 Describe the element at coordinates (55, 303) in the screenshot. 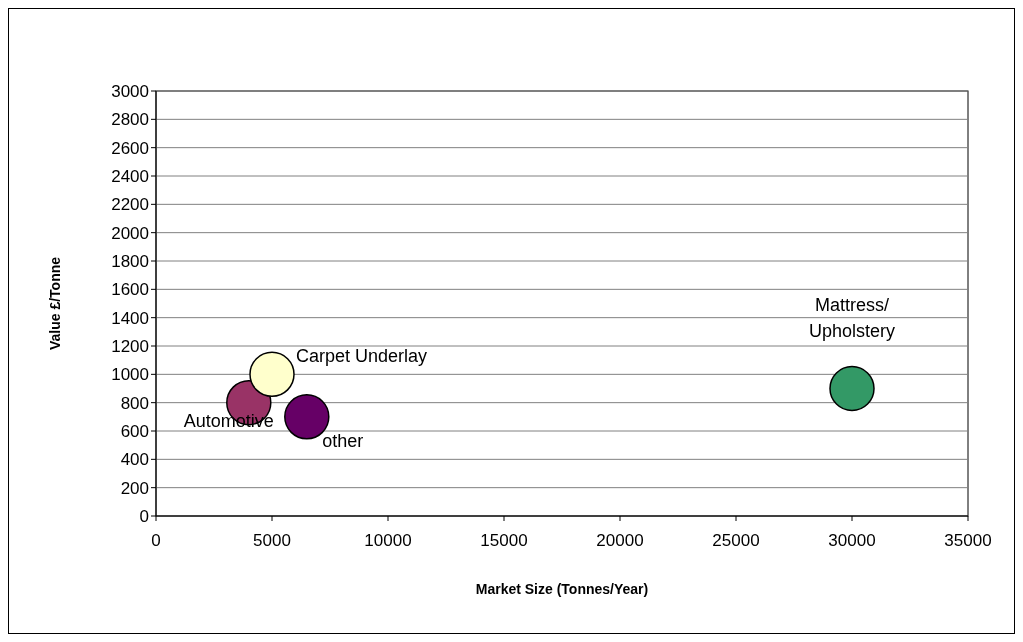

I see `y-axis-title: Value £/Tonne` at that location.